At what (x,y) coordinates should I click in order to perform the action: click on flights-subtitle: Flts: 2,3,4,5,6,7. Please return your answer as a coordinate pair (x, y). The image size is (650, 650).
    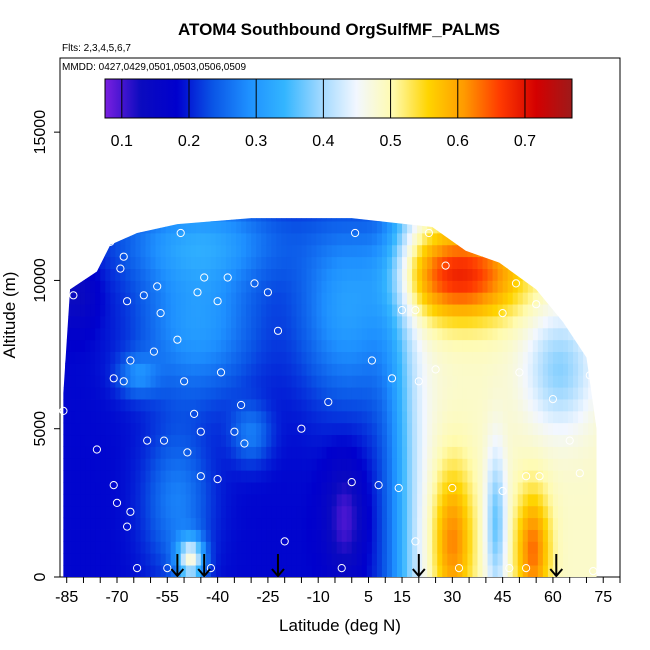
    Looking at the image, I should click on (96, 48).